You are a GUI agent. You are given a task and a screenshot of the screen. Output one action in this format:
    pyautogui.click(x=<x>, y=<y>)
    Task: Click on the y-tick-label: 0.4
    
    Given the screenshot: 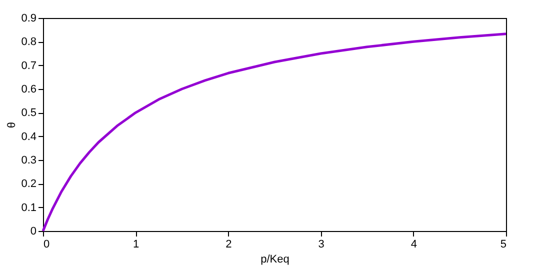 What is the action you would take?
    pyautogui.click(x=28, y=136)
    